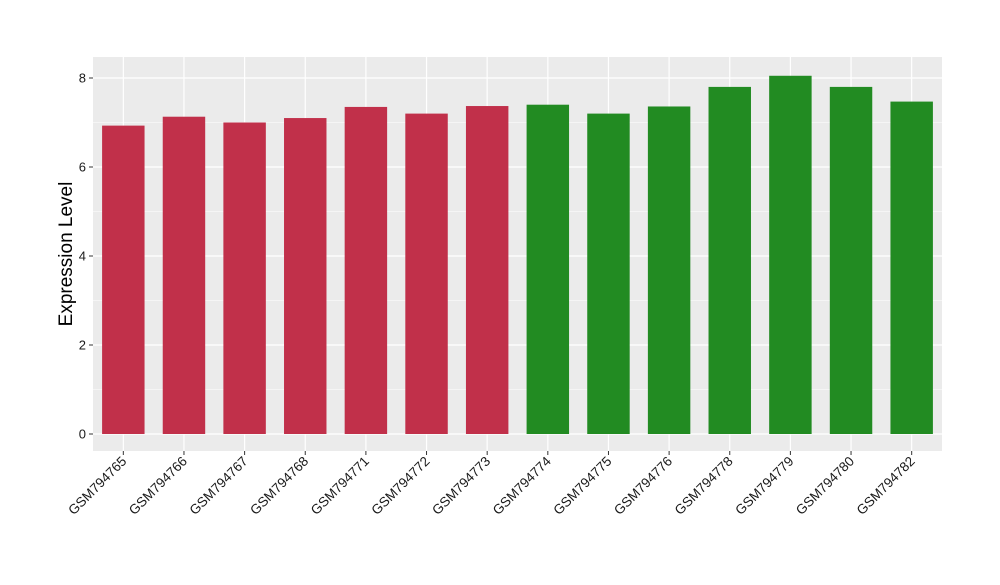 This screenshot has height=585, width=1000. Describe the element at coordinates (82, 256) in the screenshot. I see `y-tick-label: 4` at that location.